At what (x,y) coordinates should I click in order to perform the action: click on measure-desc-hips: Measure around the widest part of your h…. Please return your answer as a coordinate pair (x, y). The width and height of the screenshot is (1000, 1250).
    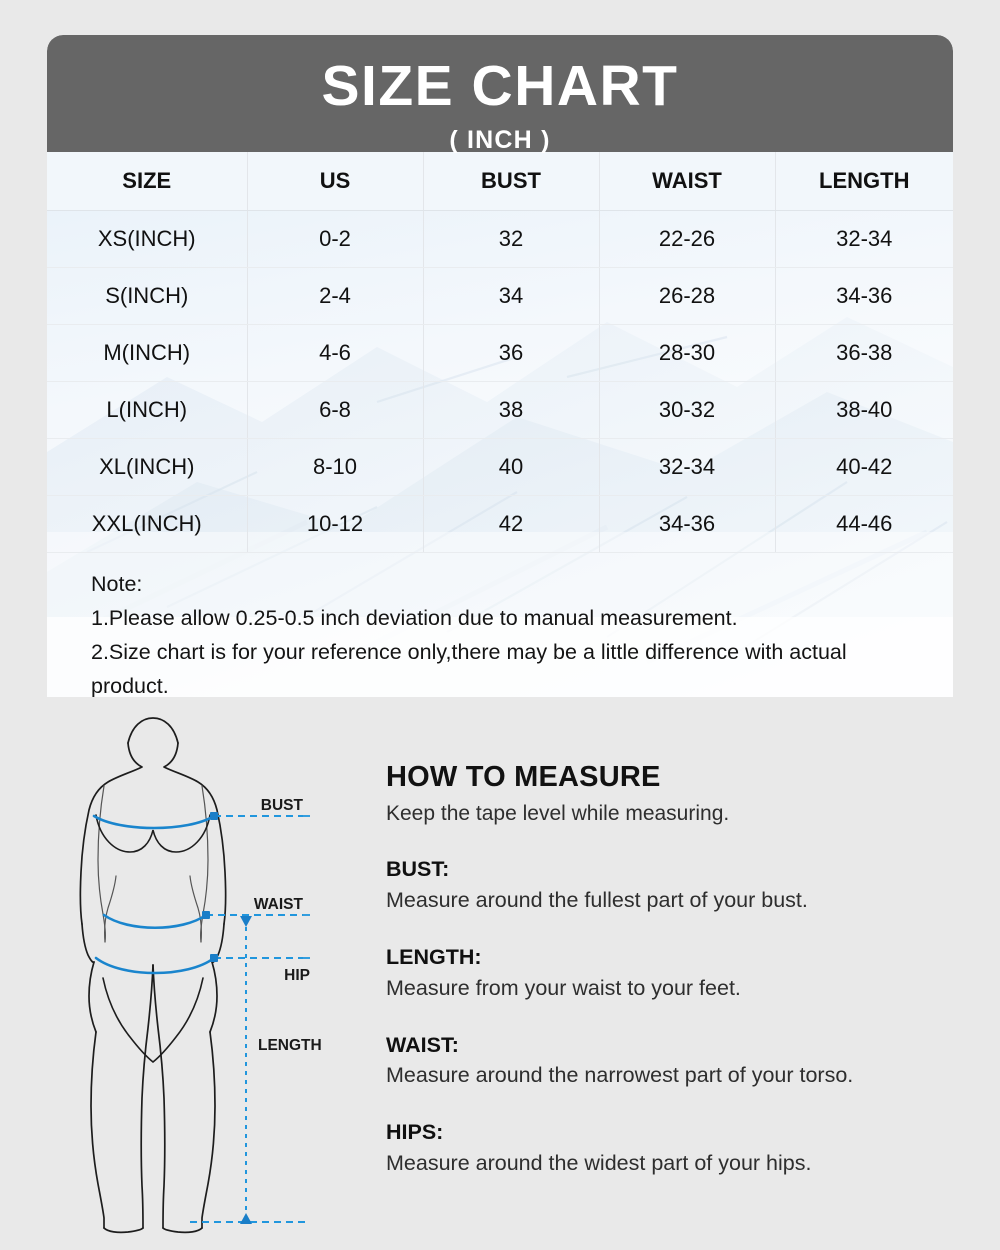
    Looking at the image, I should click on (599, 1163).